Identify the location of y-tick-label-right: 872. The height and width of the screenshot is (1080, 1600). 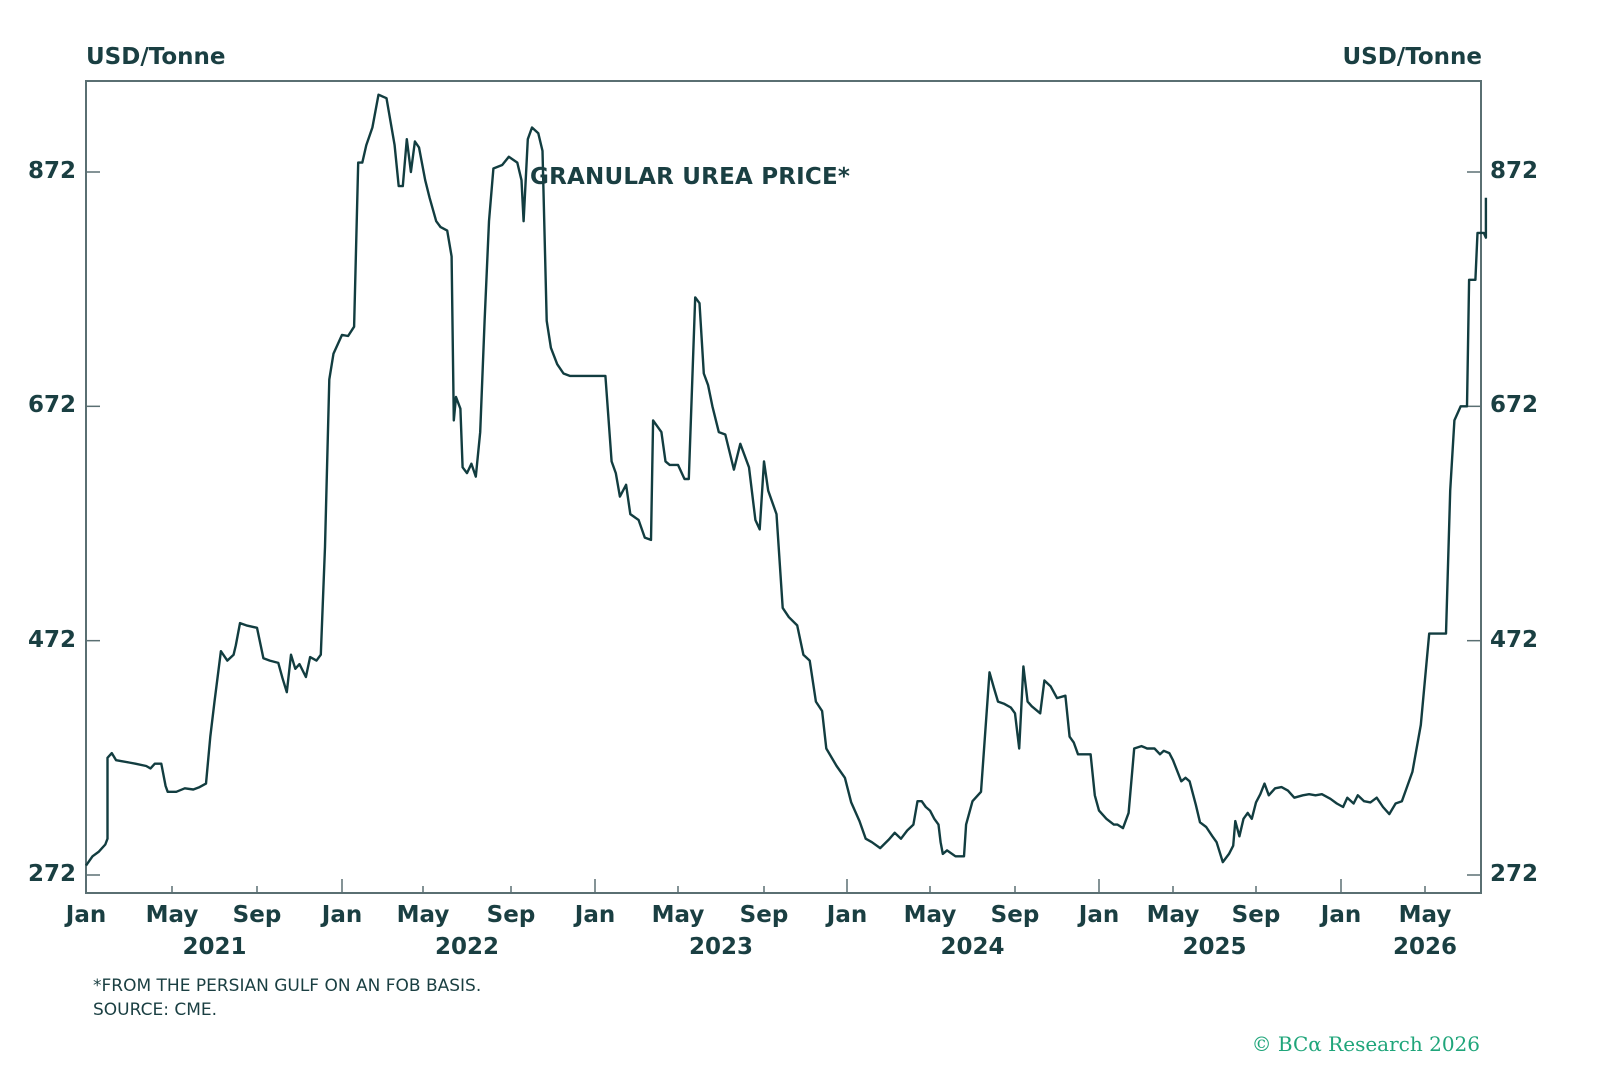
(1514, 171).